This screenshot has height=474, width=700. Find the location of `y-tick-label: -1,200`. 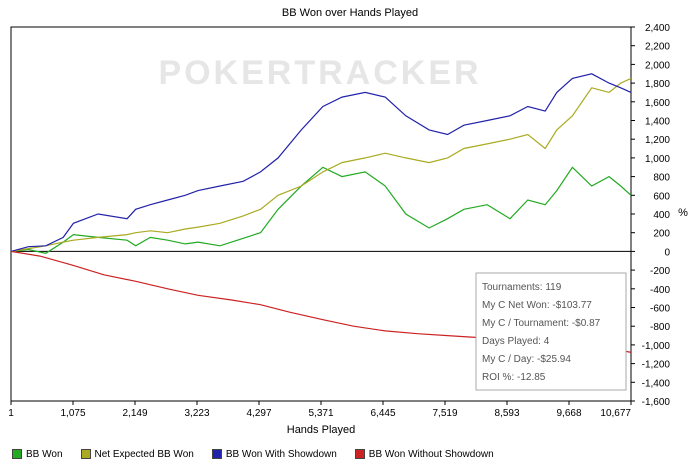

y-tick-label: -1,200 is located at coordinates (656, 365).